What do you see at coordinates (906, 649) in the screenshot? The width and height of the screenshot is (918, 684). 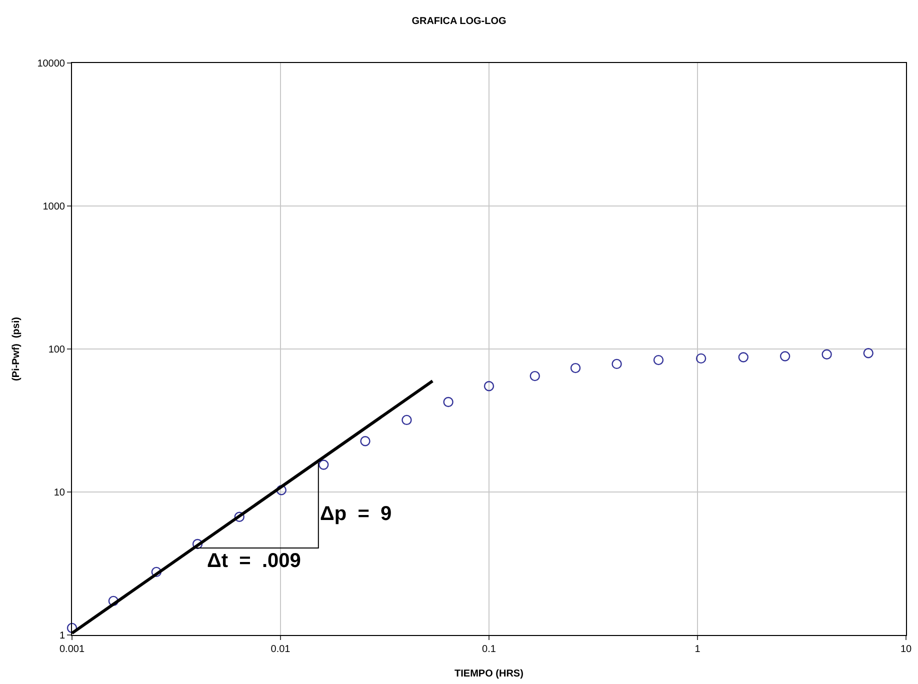 I see `x-tick-label: 10` at bounding box center [906, 649].